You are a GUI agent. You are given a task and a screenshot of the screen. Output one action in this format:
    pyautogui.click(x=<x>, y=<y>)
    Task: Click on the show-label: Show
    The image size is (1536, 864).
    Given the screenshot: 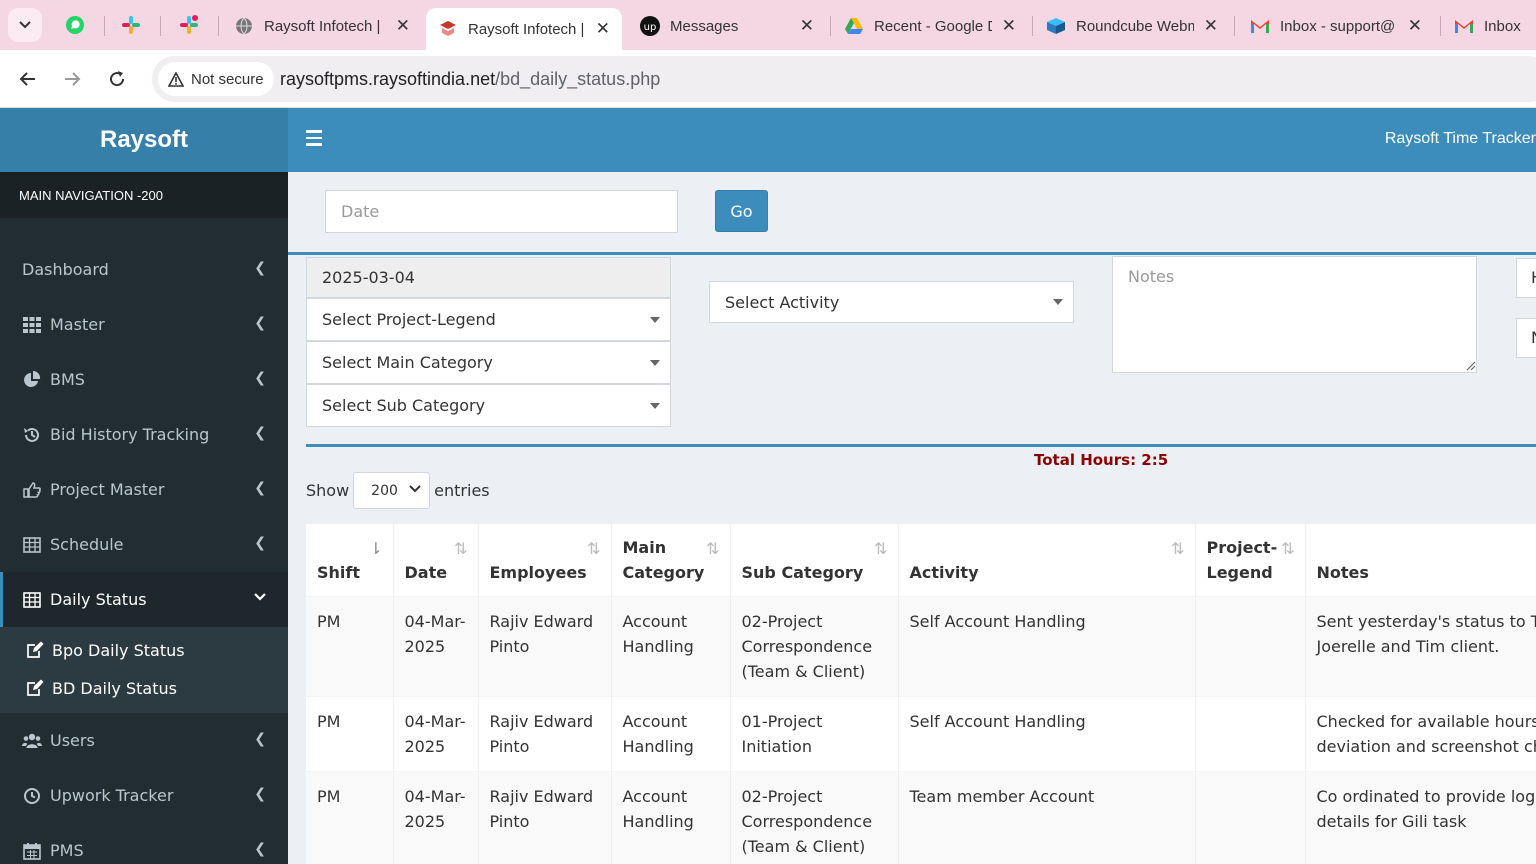 What is the action you would take?
    pyautogui.click(x=328, y=490)
    